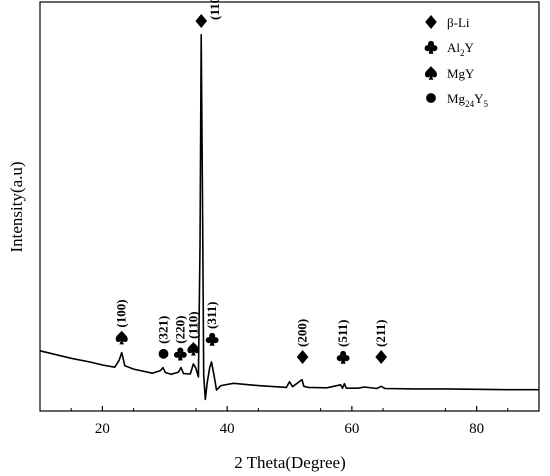  Describe the element at coordinates (458, 22) in the screenshot. I see `legend-label: β-Li` at that location.